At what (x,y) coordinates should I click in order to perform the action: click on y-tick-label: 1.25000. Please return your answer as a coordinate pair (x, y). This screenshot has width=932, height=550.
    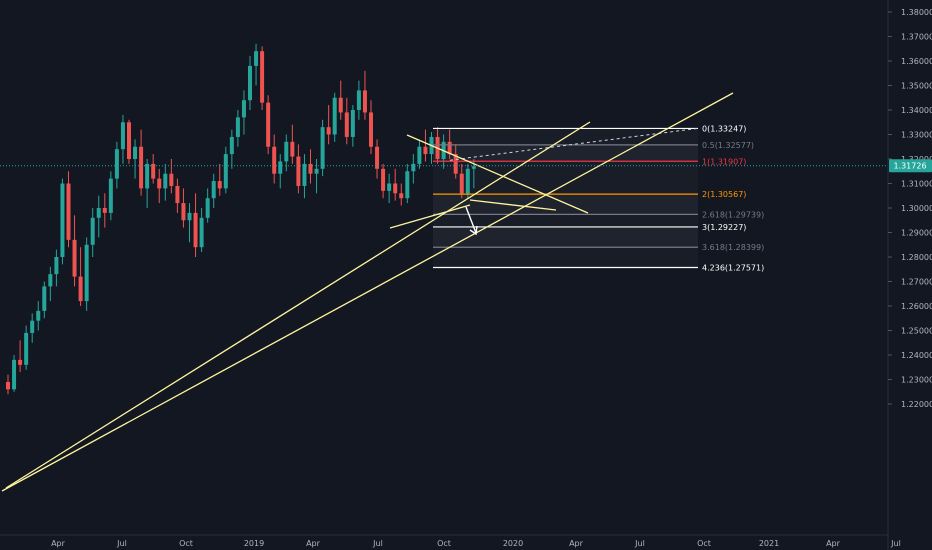
    Looking at the image, I should click on (916, 331).